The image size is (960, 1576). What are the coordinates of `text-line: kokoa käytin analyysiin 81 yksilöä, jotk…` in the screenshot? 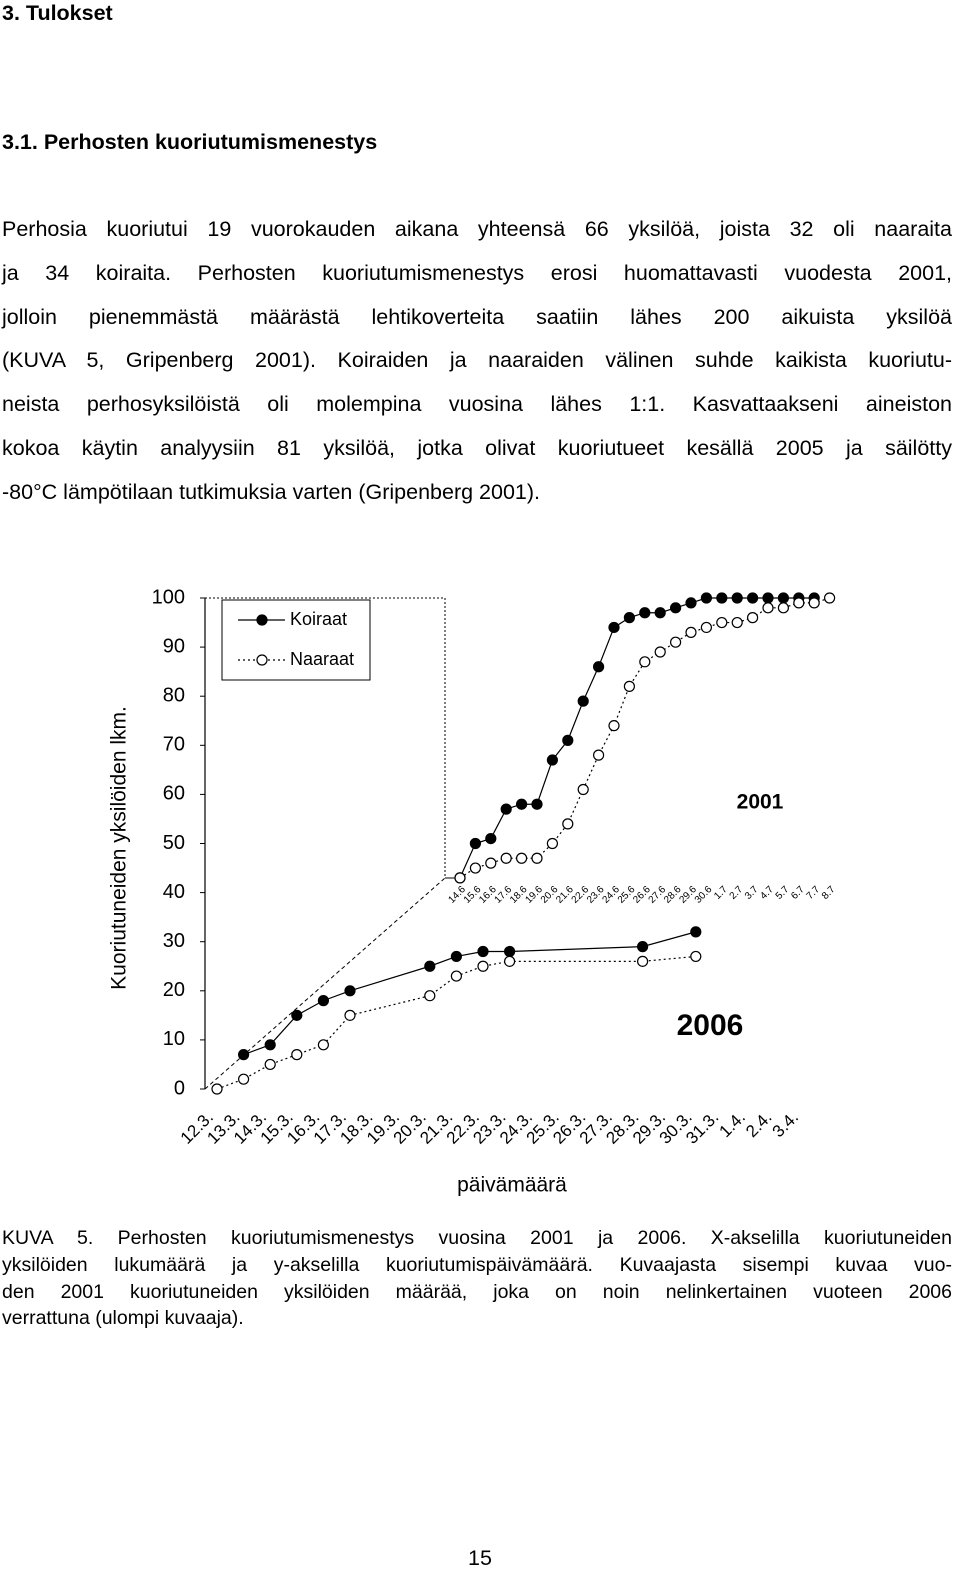 It's located at (477, 448).